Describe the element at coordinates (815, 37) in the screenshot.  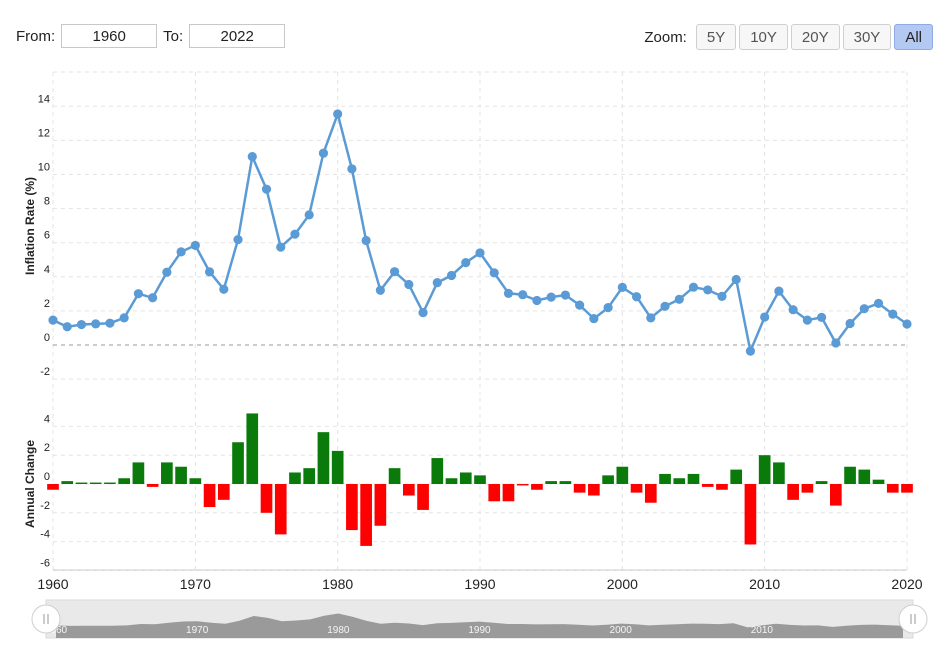
I see `zoom-20y-button: 20Y` at that location.